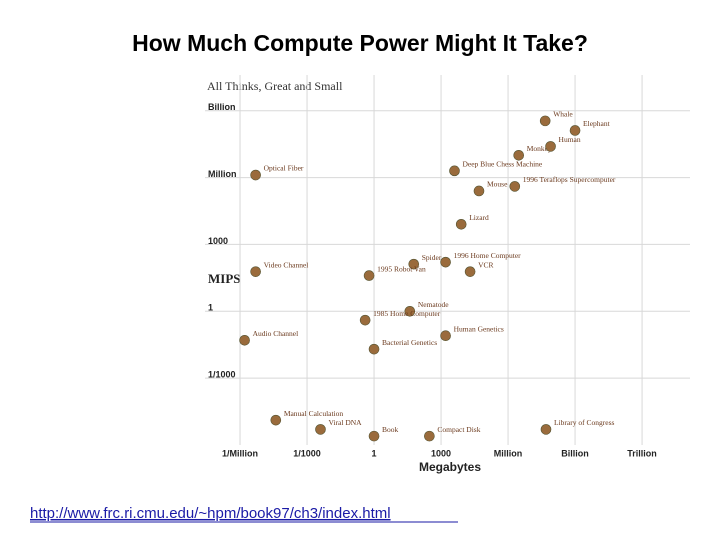 The width and height of the screenshot is (720, 540). Describe the element at coordinates (286, 264) in the screenshot. I see `point-label: Video Channel` at that location.